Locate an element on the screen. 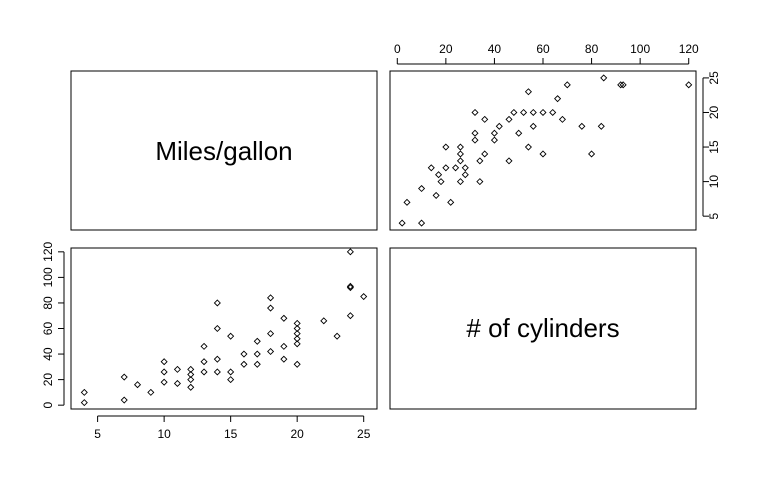 This screenshot has width=768, height=480. tick-label-cyl-left: 60 is located at coordinates (48, 329).